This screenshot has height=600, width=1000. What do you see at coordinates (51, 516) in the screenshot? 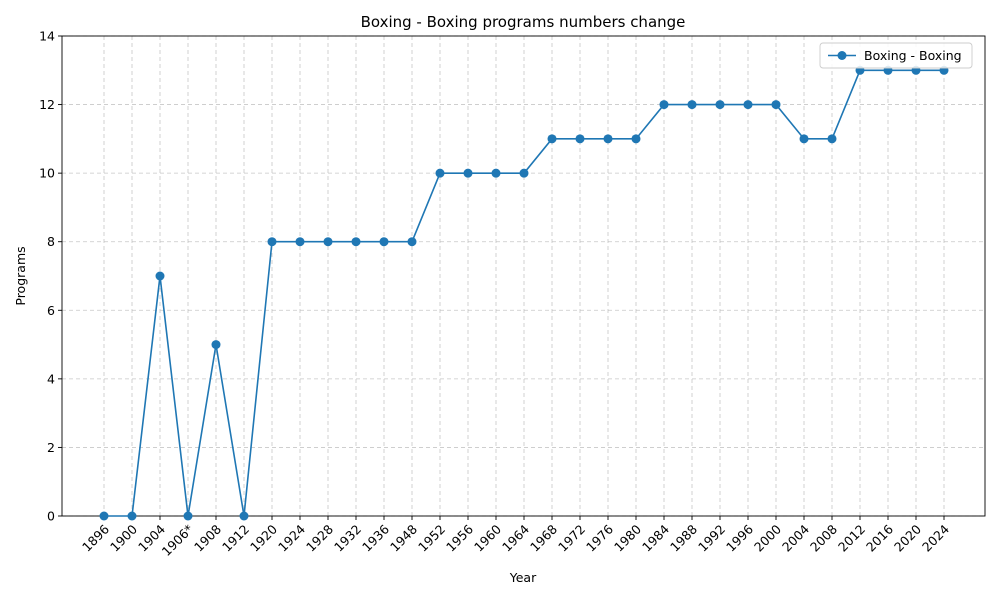
I see `y-tick-label: 0` at bounding box center [51, 516].